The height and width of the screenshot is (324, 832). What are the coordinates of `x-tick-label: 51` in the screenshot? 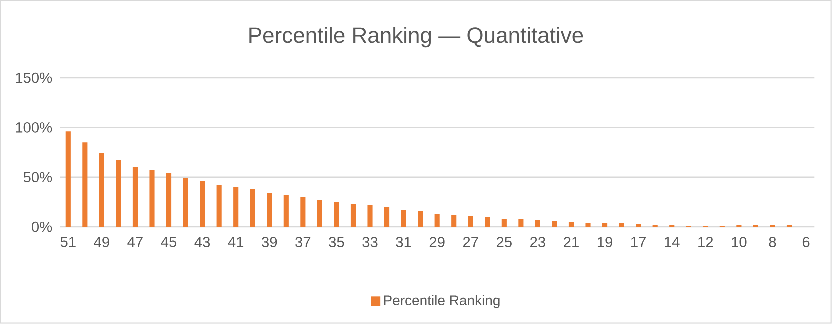 It's located at (68, 242).